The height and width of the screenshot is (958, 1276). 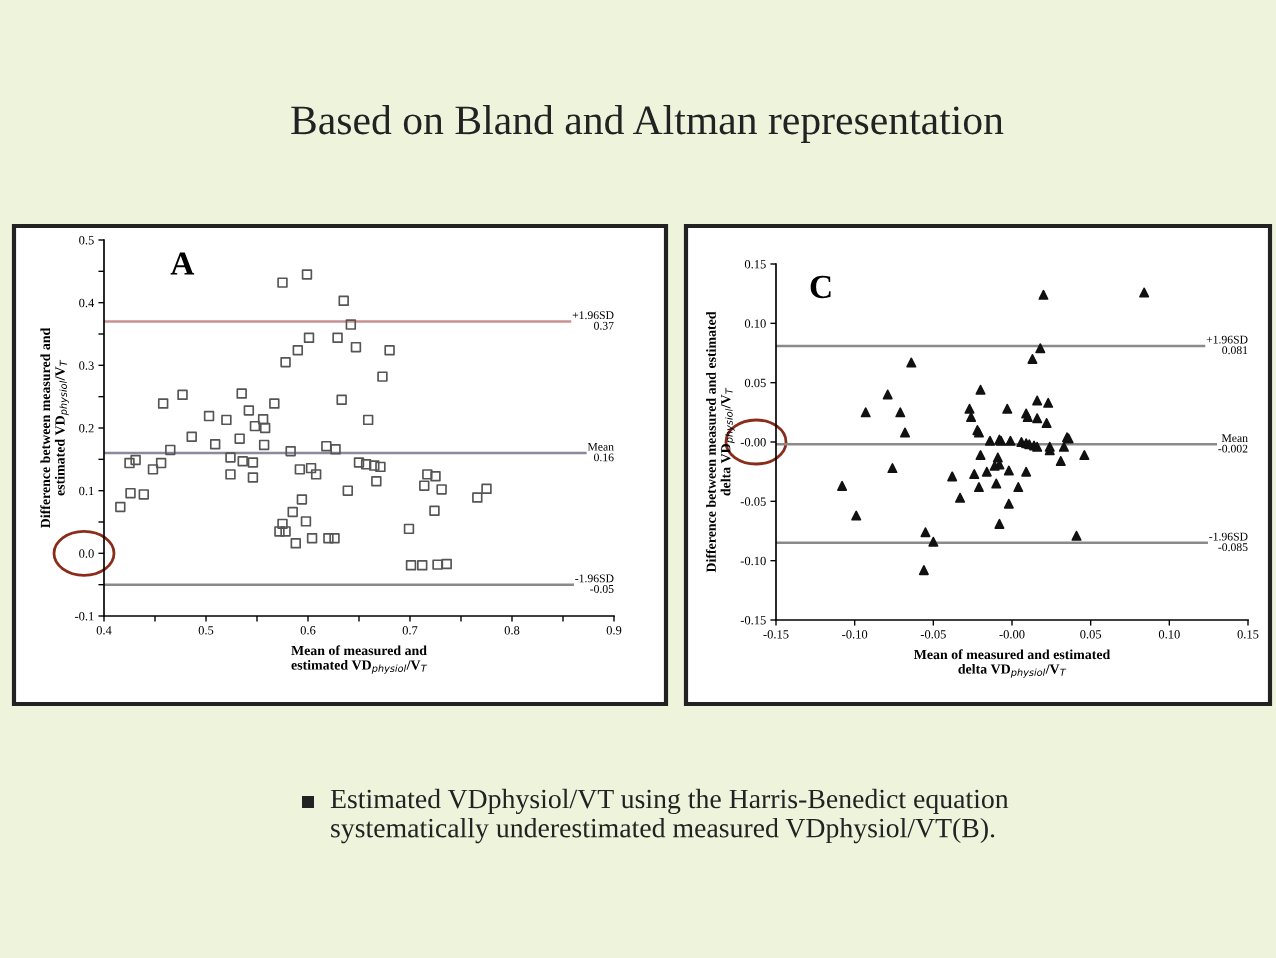 What do you see at coordinates (669, 816) in the screenshot?
I see `text: Estimated VDphysiol/VT using the Harris-Benedict equation systematically underestimated measured VDphysiol/VT(B).` at bounding box center [669, 816].